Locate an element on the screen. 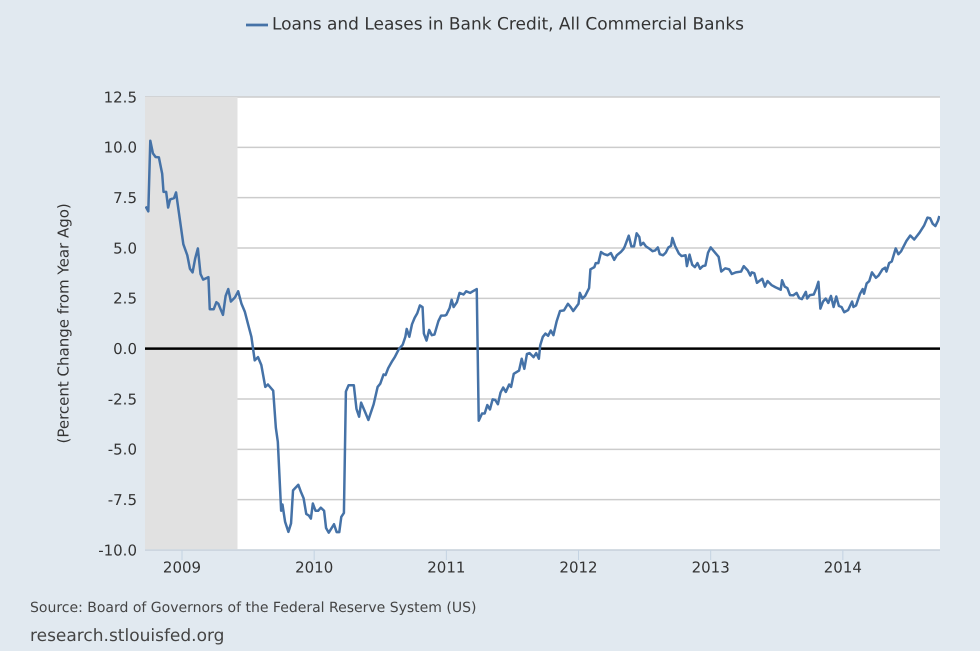 The height and width of the screenshot is (651, 980). text: research.stlouisfed.org is located at coordinates (127, 636).